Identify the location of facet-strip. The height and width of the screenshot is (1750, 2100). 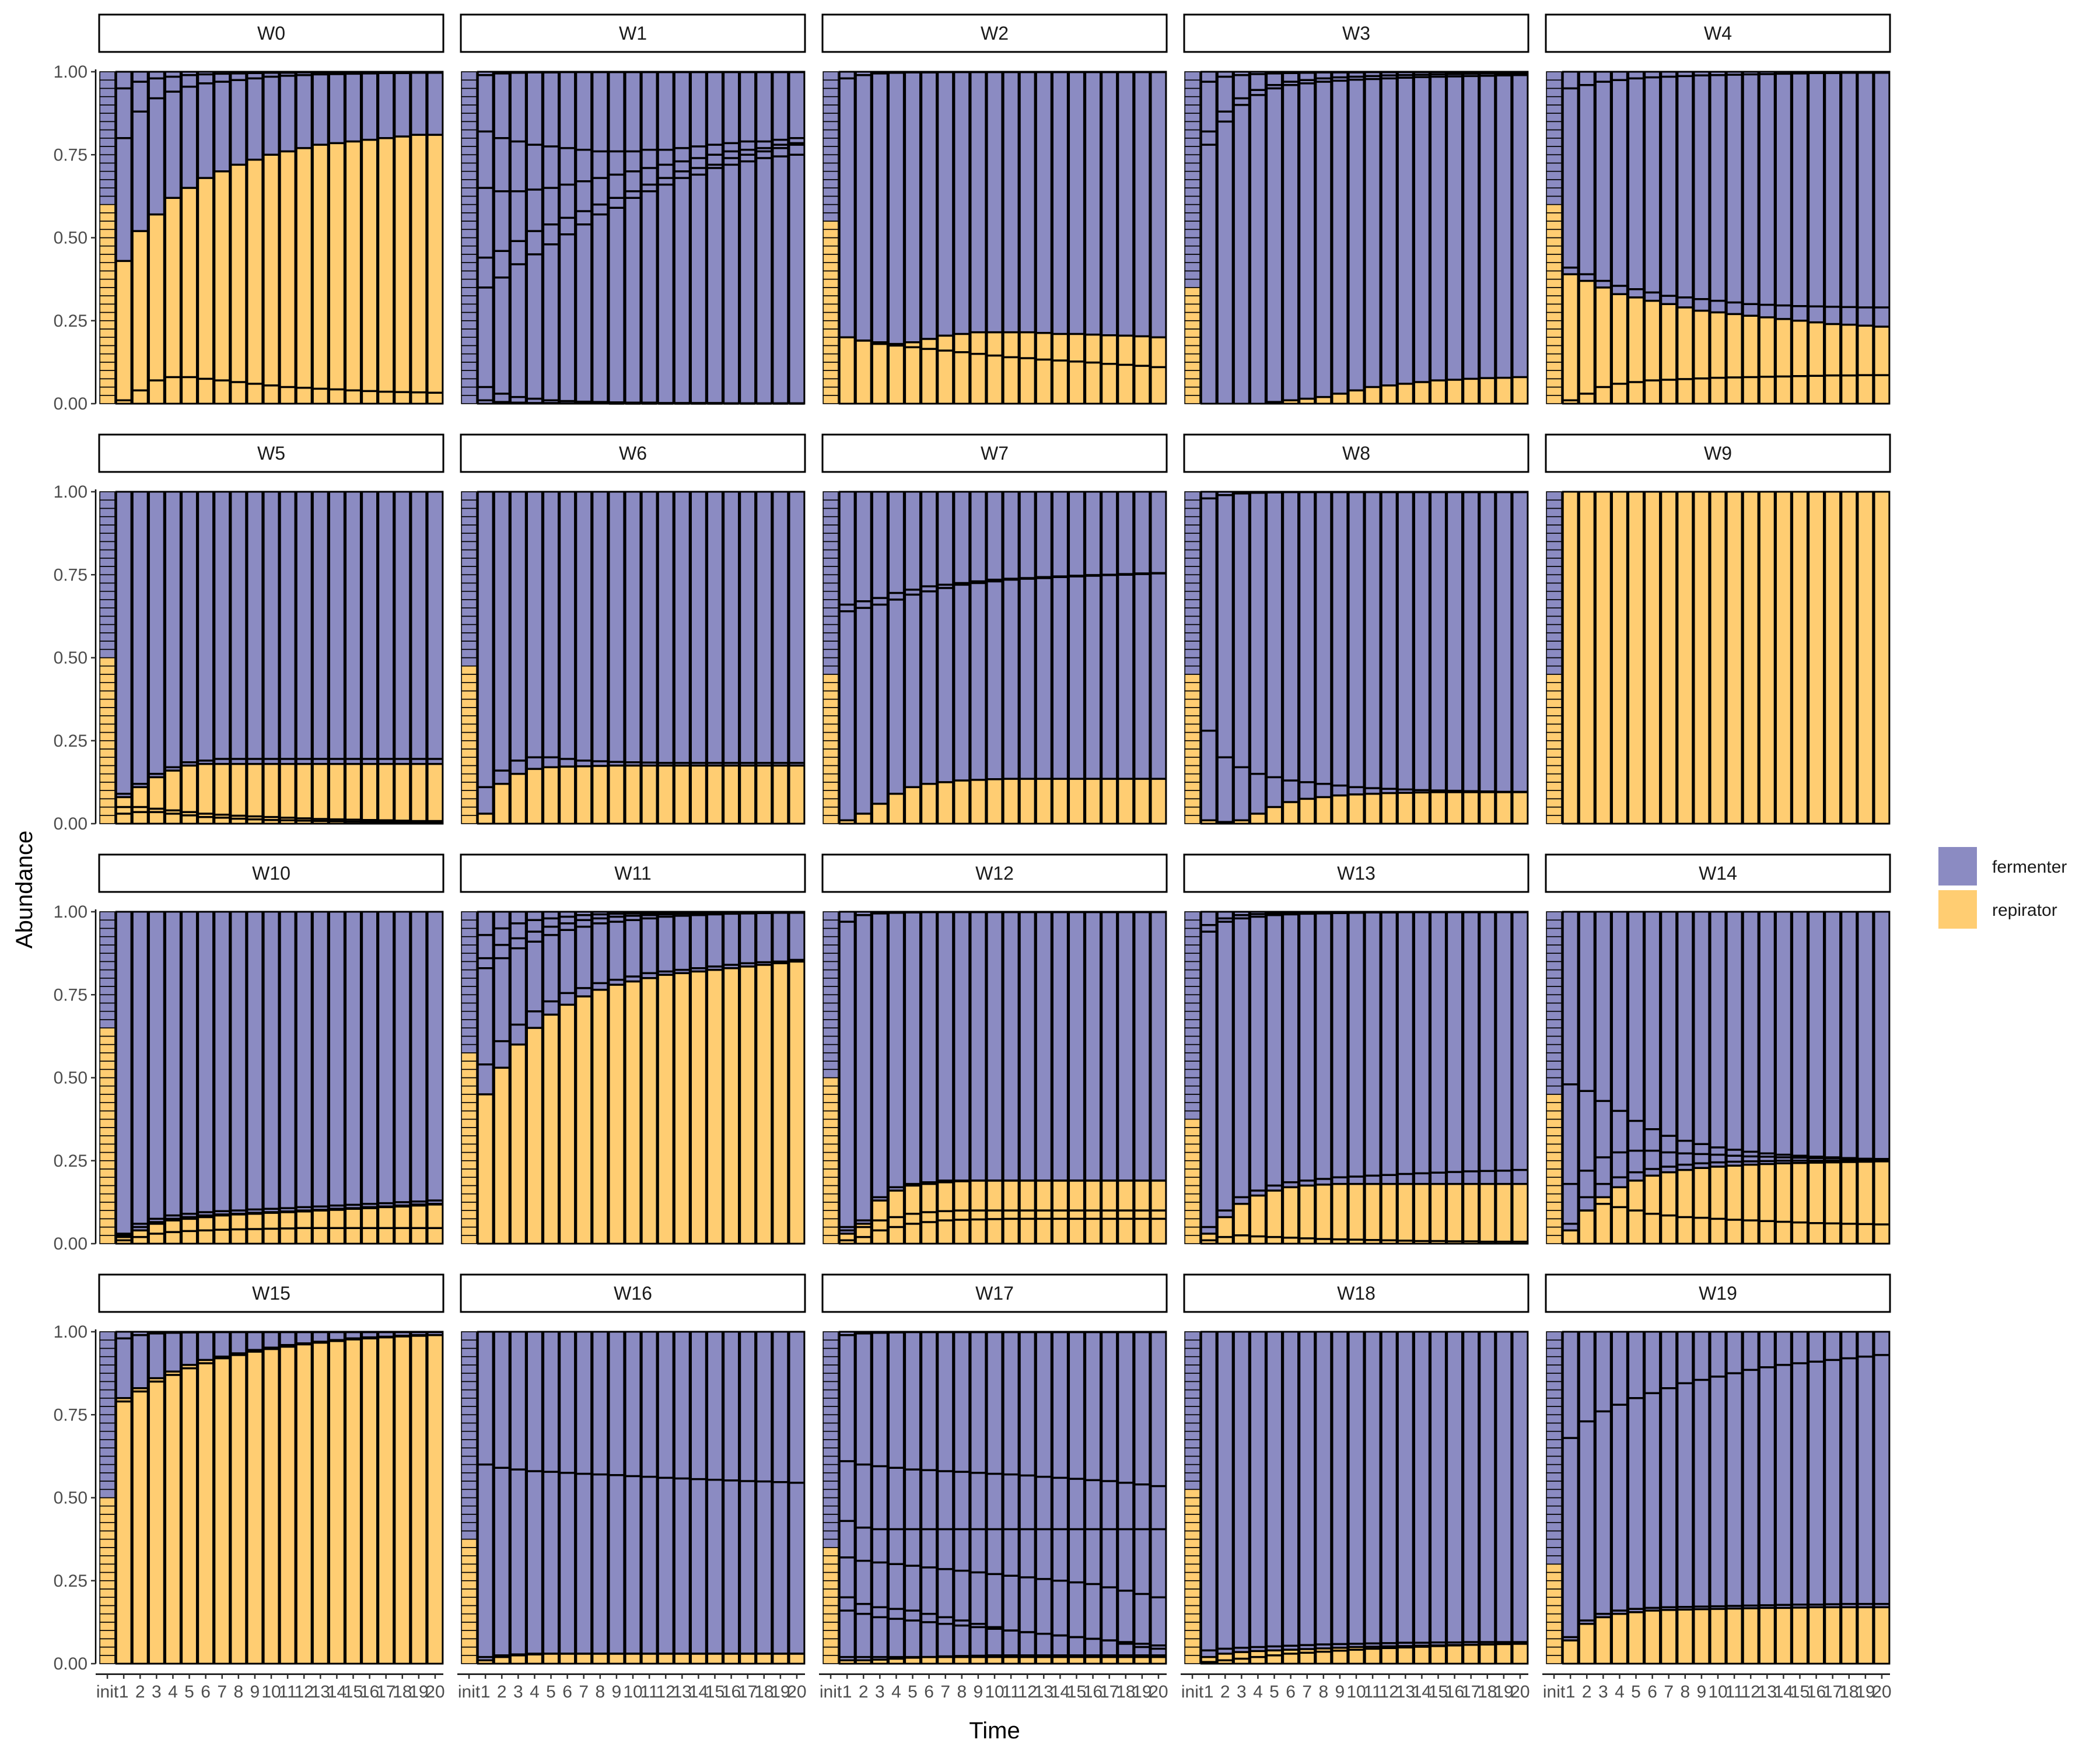
(271, 873).